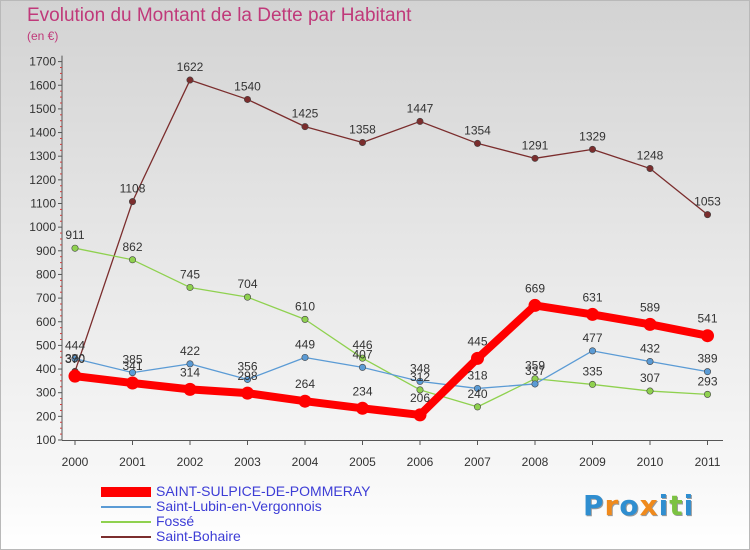 The width and height of the screenshot is (750, 550). Describe the element at coordinates (190, 274) in the screenshot. I see `data-label: 745` at that location.